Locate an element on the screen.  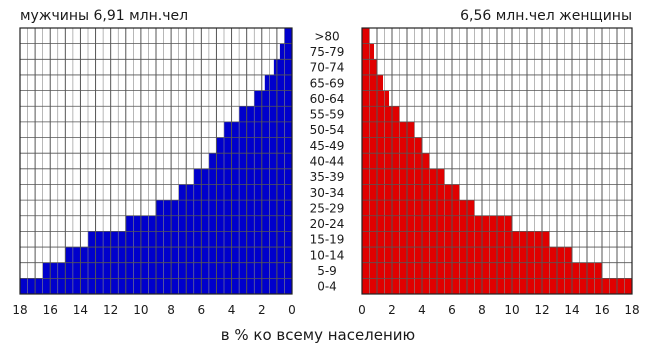
tick-men-8: 8 is located at coordinates (171, 310).